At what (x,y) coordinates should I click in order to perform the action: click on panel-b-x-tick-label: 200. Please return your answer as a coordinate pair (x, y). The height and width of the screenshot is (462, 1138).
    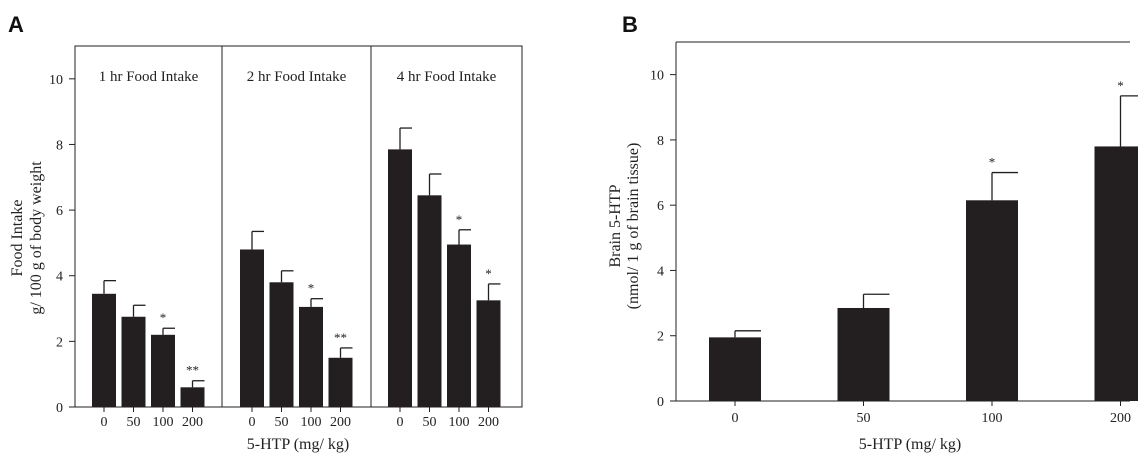
    Looking at the image, I should click on (1120, 418).